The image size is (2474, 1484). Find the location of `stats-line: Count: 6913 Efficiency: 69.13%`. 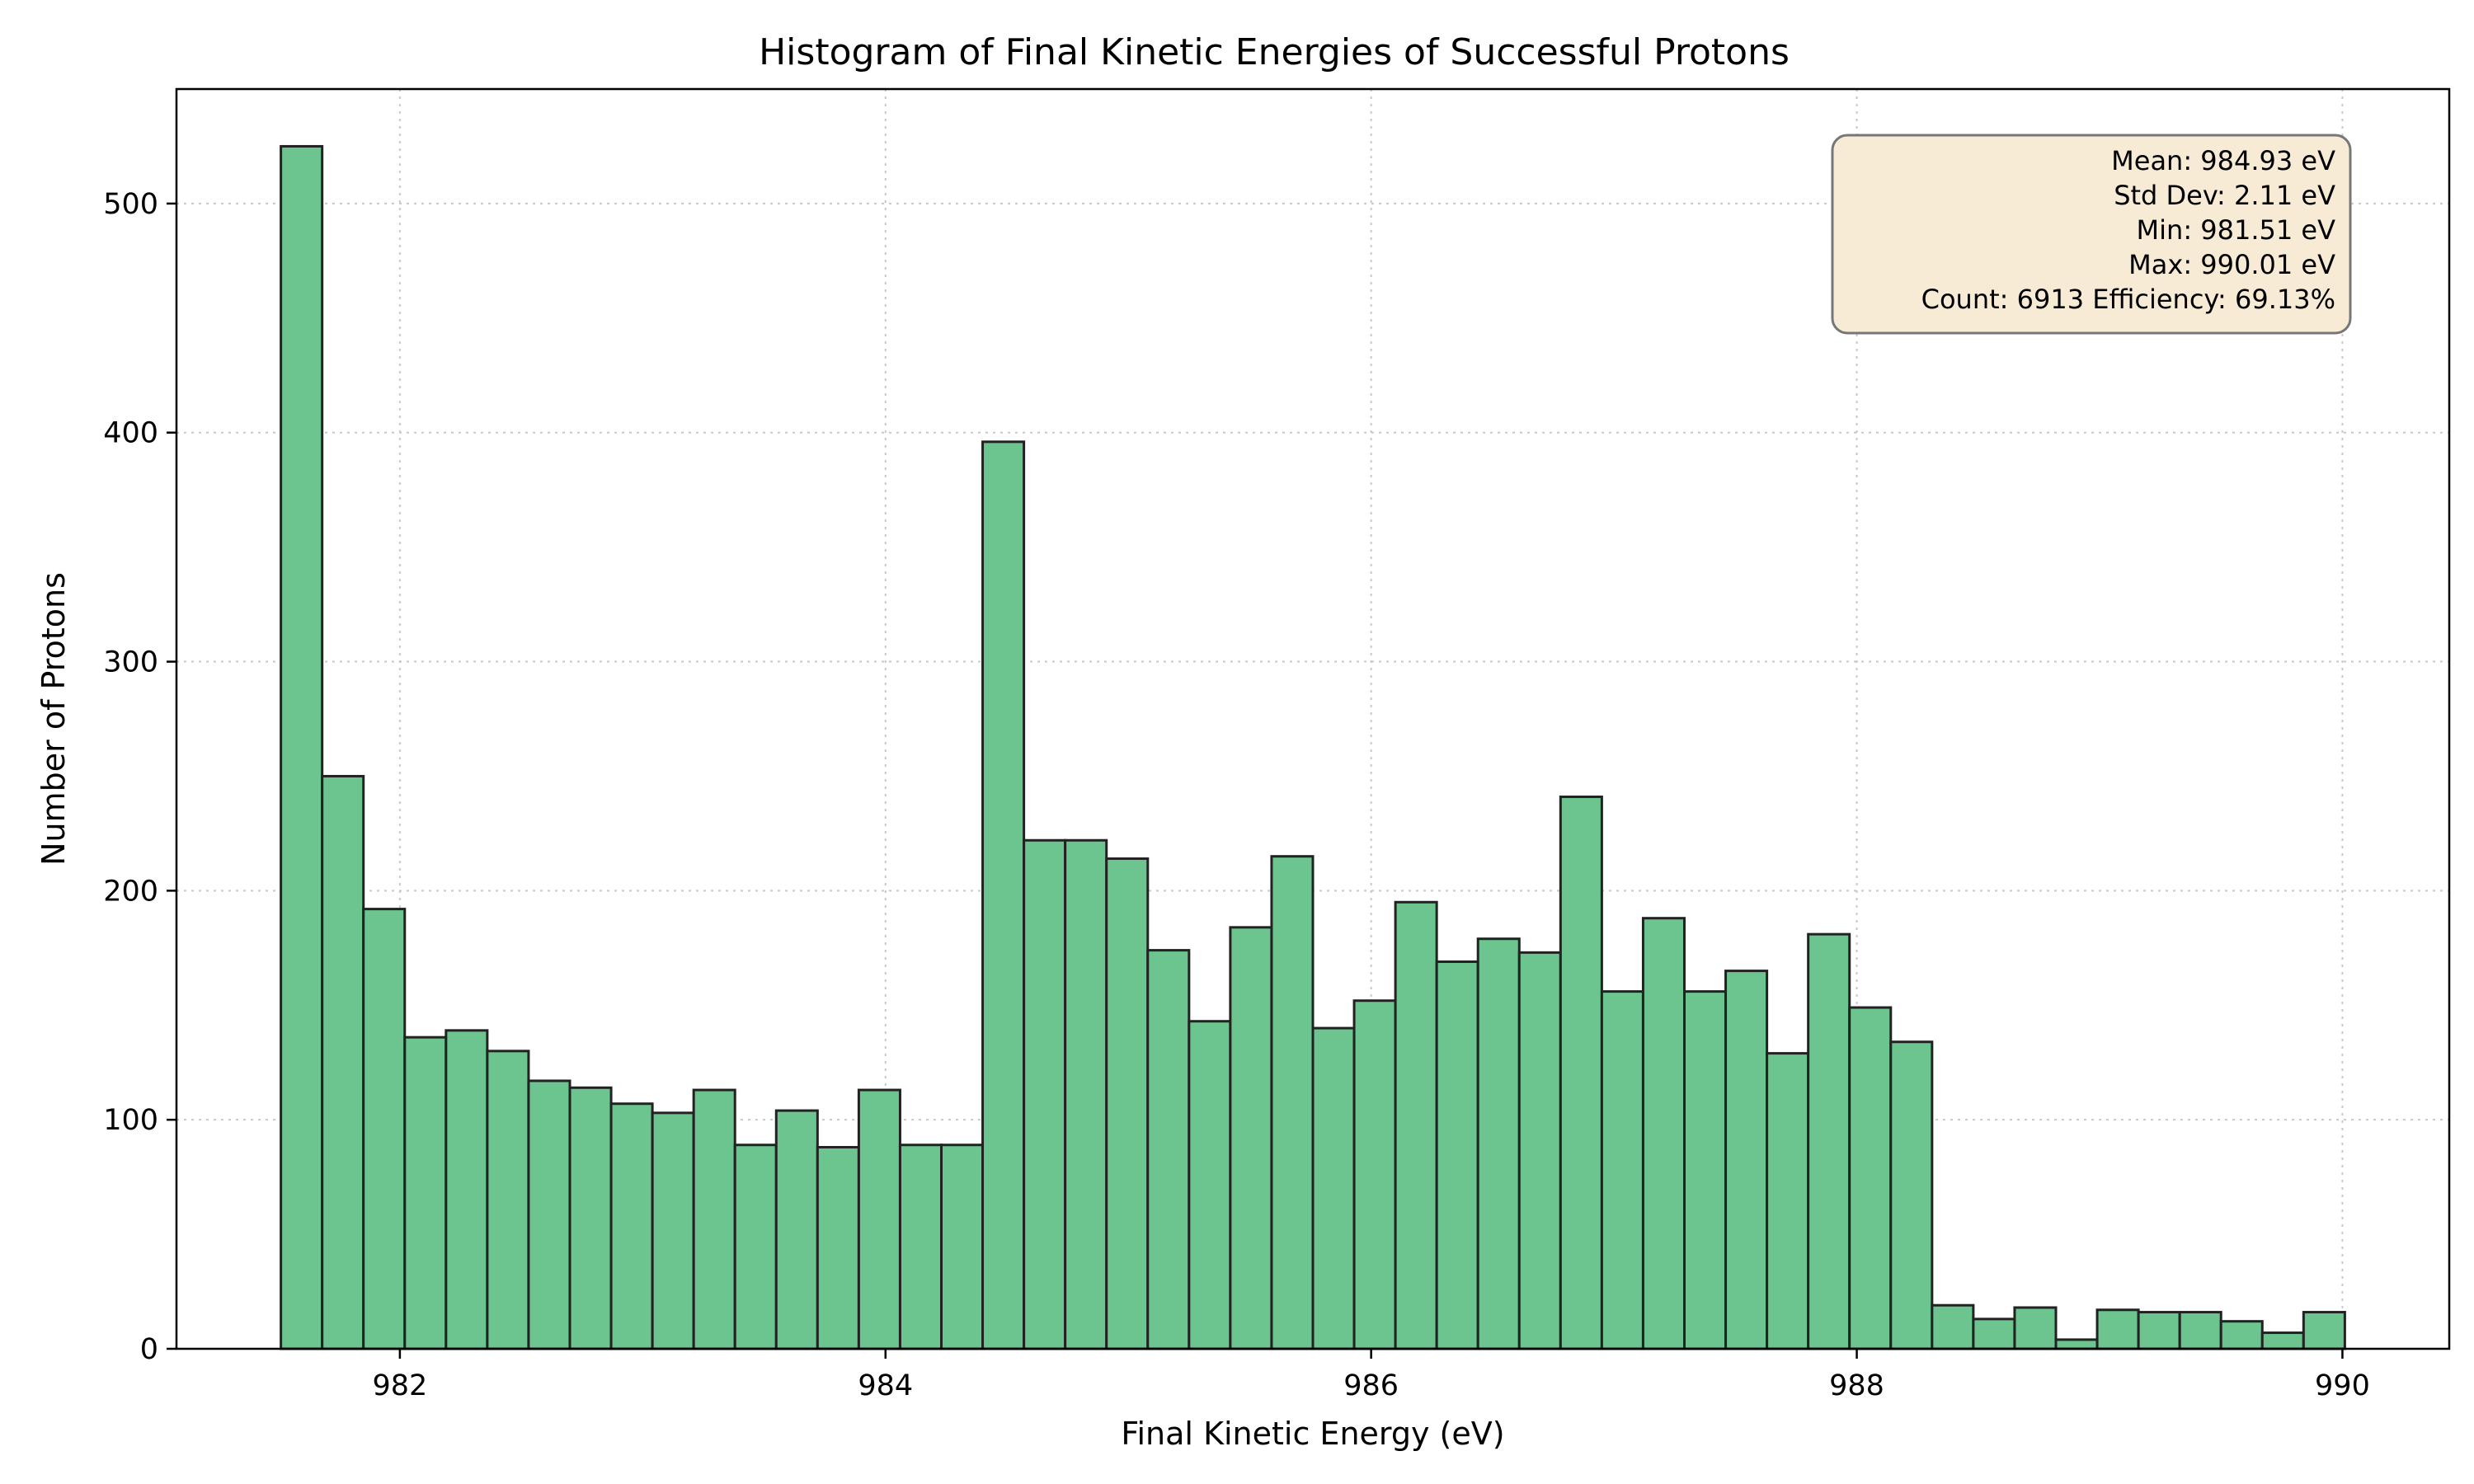

stats-line: Count: 6913 Efficiency: 69.13% is located at coordinates (2128, 299).